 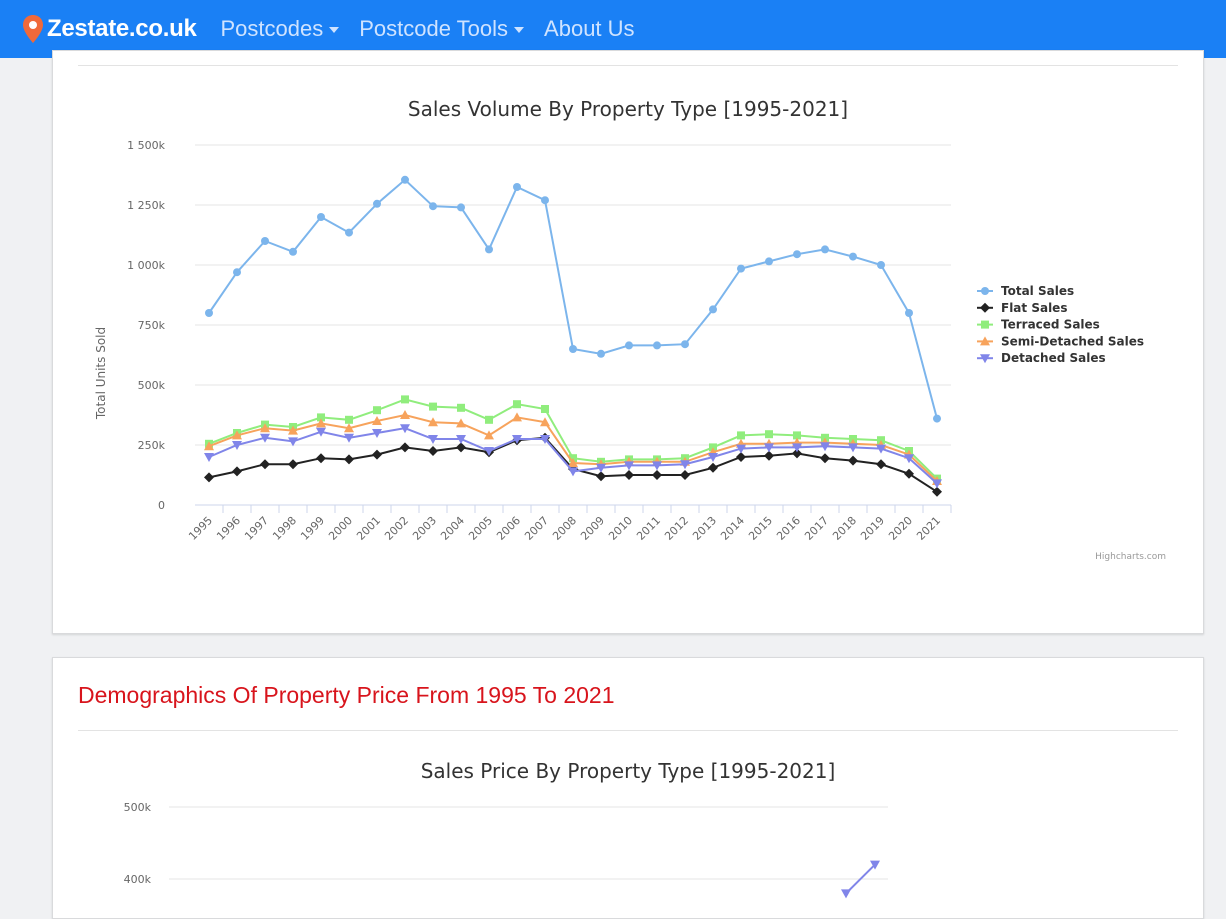 I want to click on y-tick-label: 500k, so click(x=152, y=385).